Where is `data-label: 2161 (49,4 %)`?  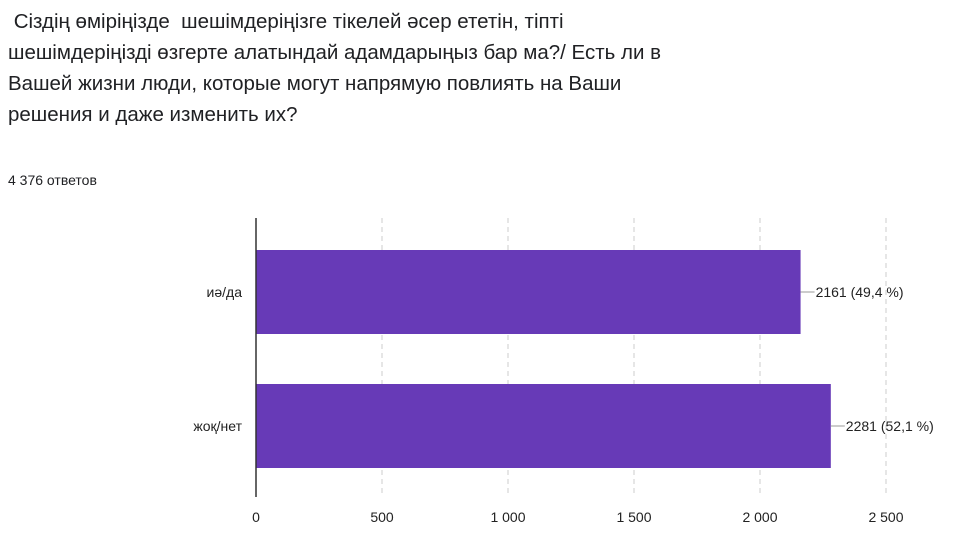 data-label: 2161 (49,4 %) is located at coordinates (860, 292).